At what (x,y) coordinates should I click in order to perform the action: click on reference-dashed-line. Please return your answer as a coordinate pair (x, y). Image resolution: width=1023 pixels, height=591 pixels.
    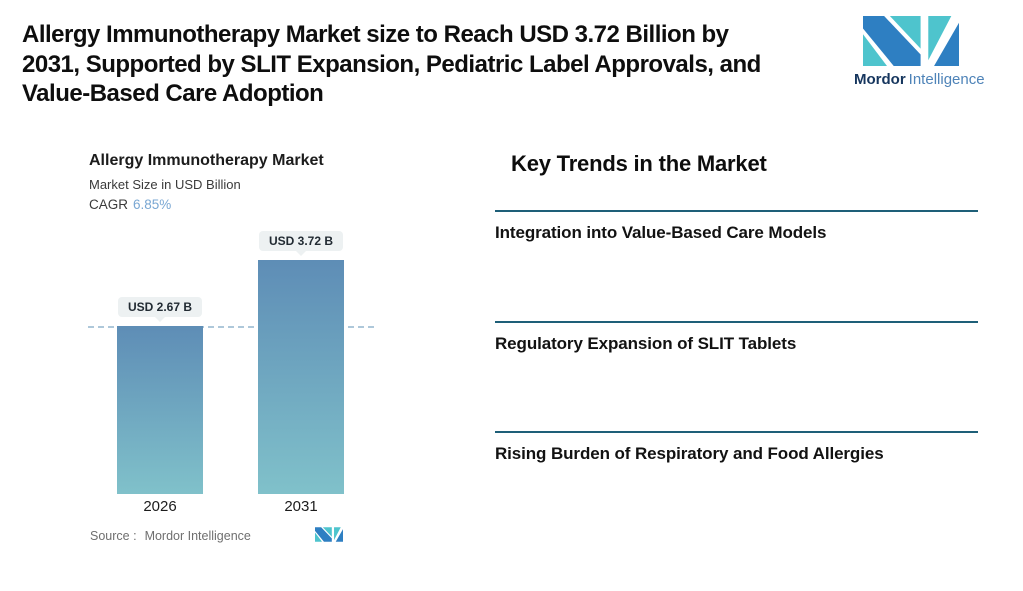
    Looking at the image, I should click on (231, 327).